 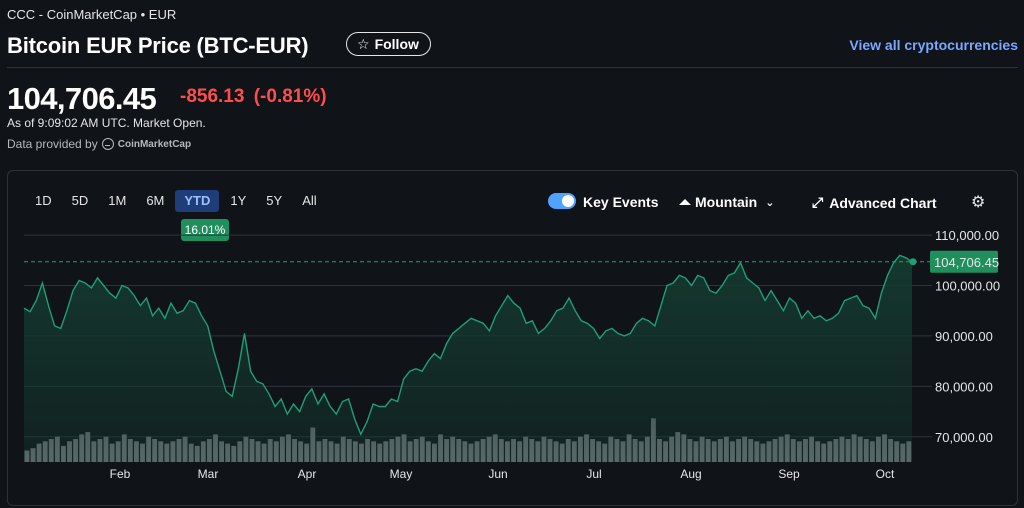 I want to click on range-6m: 6M, so click(x=155, y=200).